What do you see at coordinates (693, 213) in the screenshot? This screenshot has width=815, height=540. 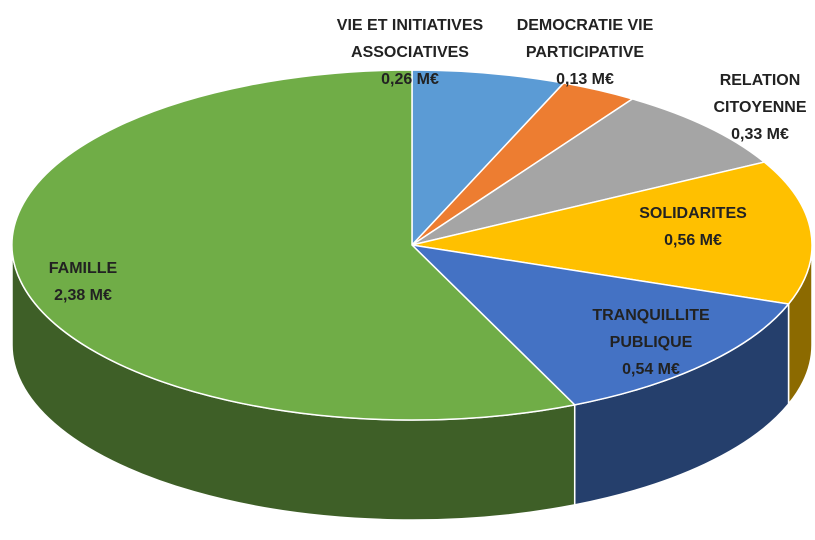 I see `category-label: SOLIDARITES` at bounding box center [693, 213].